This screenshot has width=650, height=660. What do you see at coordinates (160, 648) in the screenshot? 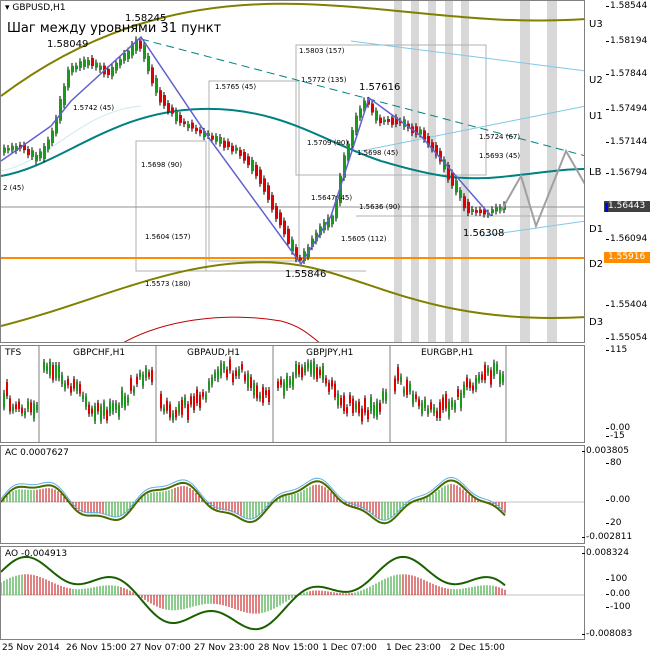
I see `time-tick: 27 Nov 07:00` at bounding box center [160, 648].